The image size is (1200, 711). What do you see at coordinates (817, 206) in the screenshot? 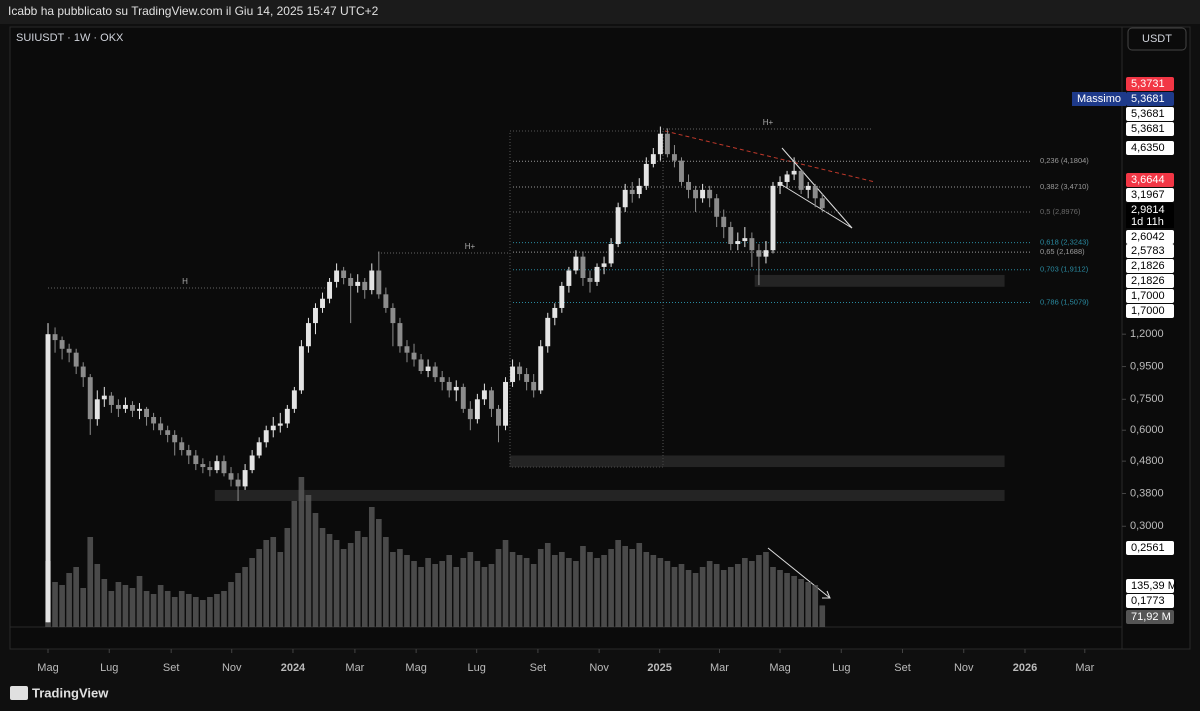
I see `wedge-line` at bounding box center [817, 206].